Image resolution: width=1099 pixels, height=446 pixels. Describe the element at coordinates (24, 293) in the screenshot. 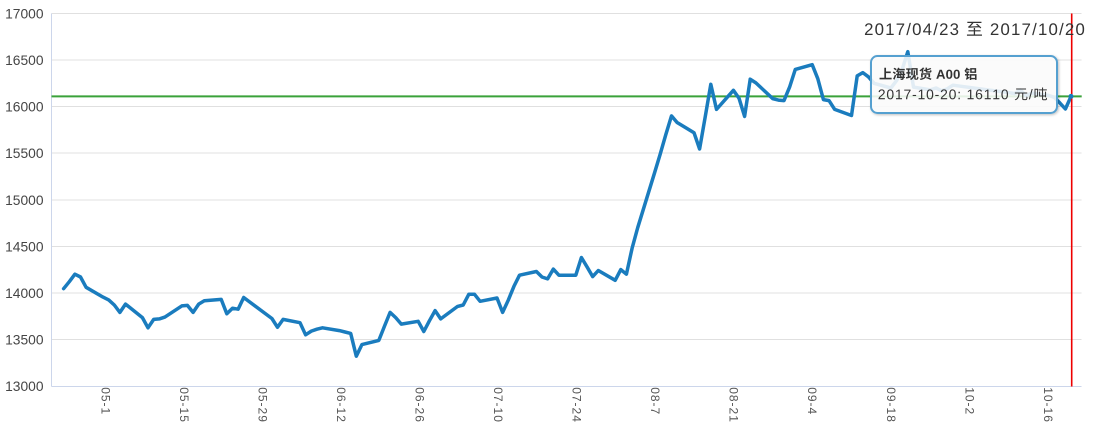

I see `svg-text: 14000` at that location.